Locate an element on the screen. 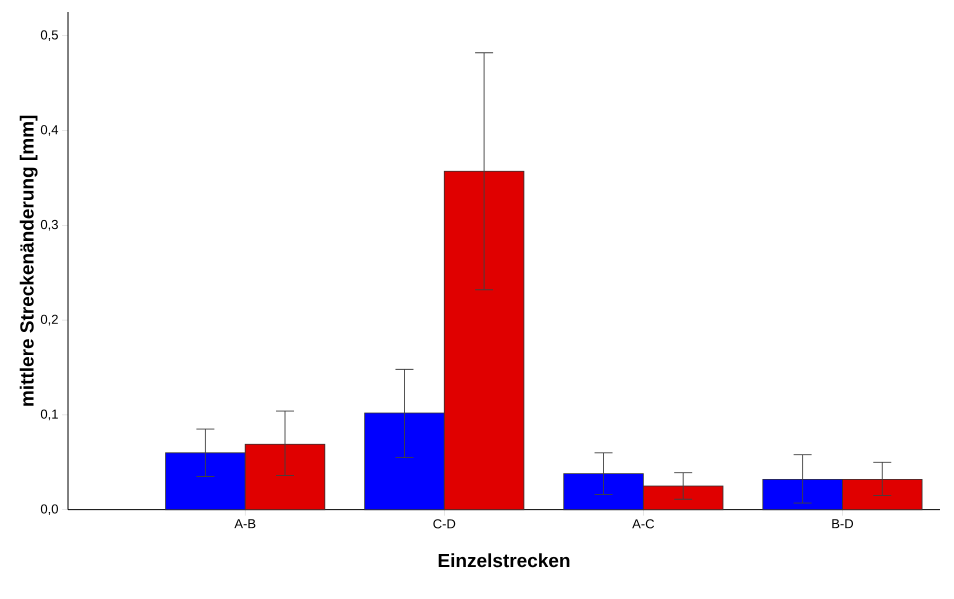 The height and width of the screenshot is (599, 954). x-tick-label: C-D is located at coordinates (444, 523).